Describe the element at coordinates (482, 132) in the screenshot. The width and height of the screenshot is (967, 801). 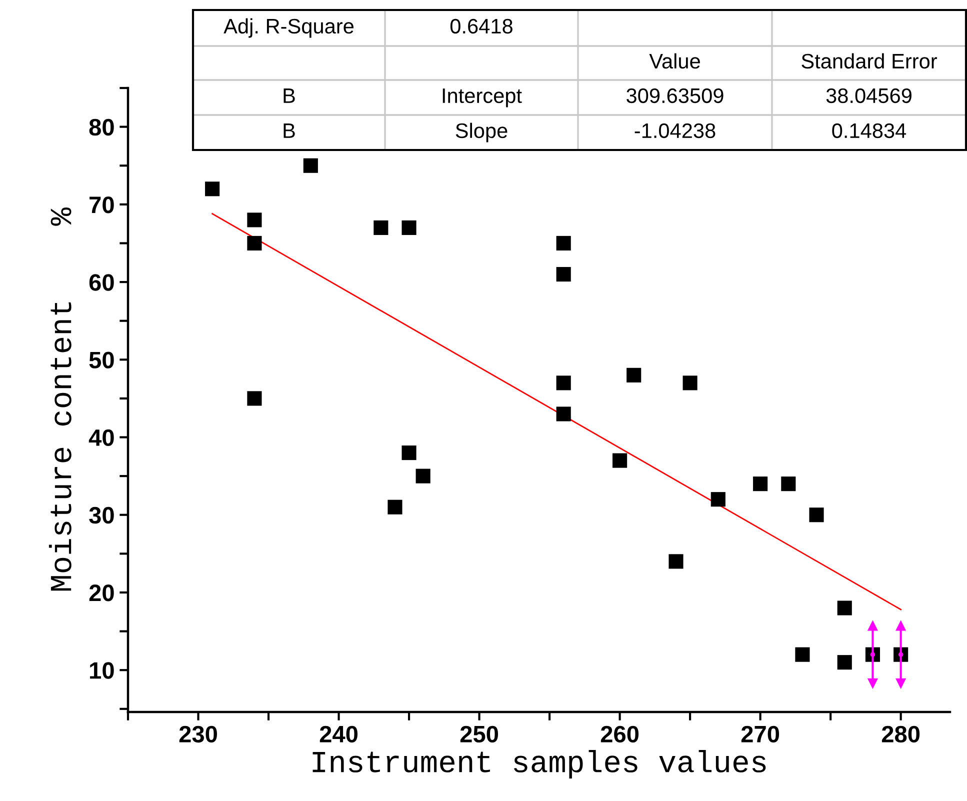
I see `annotation: Slope` at that location.